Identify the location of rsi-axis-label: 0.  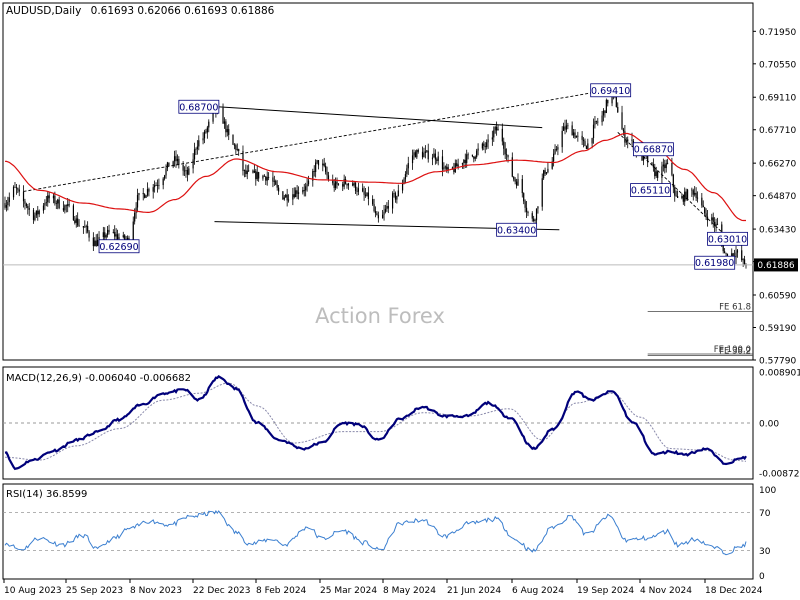
(762, 577).